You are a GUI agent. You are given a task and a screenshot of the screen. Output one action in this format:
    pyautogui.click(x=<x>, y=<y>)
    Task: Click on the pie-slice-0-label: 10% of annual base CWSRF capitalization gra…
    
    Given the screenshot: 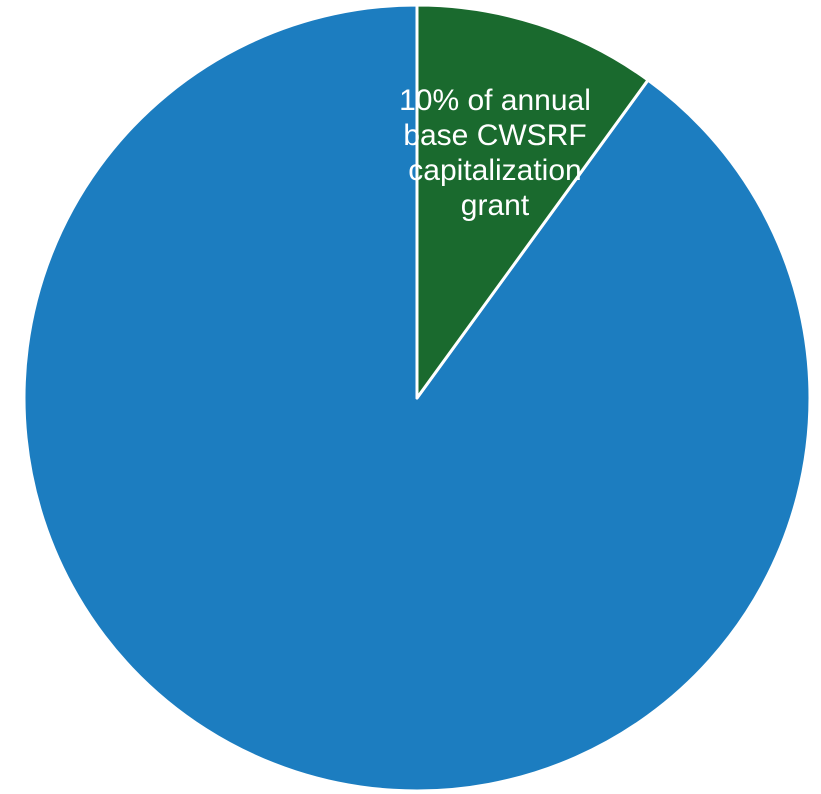 What is the action you would take?
    pyautogui.click(x=495, y=153)
    